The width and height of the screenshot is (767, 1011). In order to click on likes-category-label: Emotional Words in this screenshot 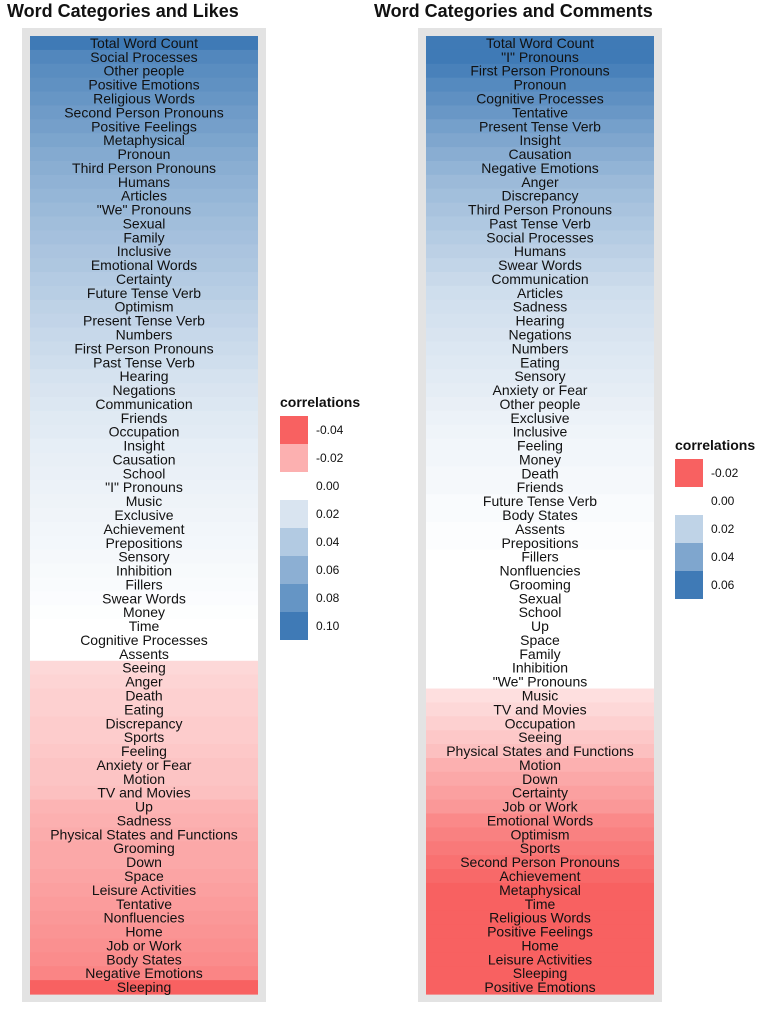, I will do `click(144, 265)`.